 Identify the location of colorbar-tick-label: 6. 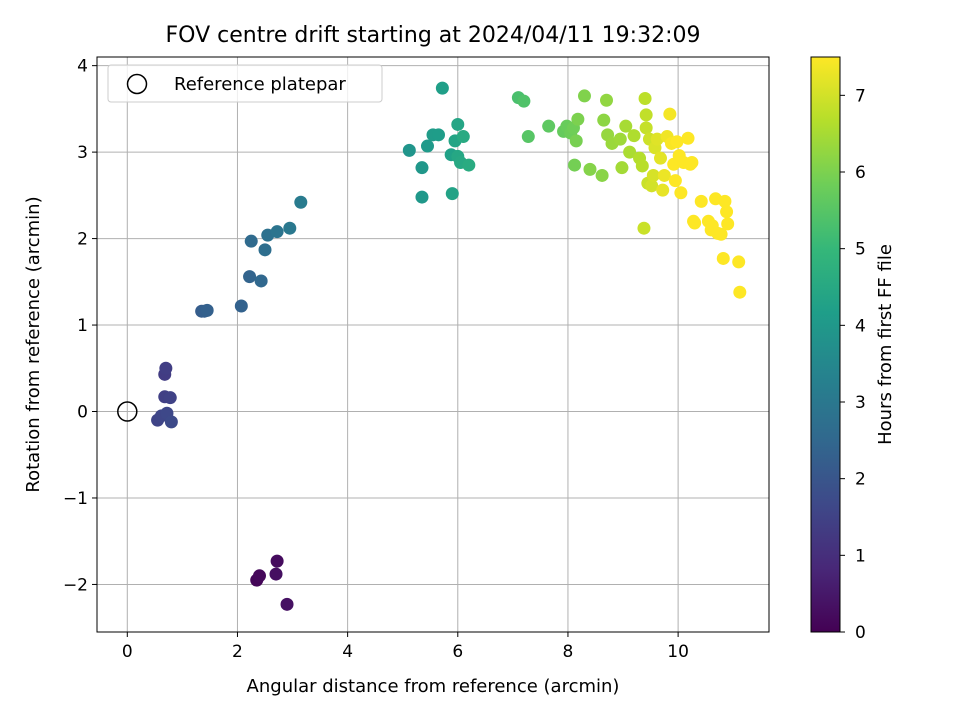
(860, 173).